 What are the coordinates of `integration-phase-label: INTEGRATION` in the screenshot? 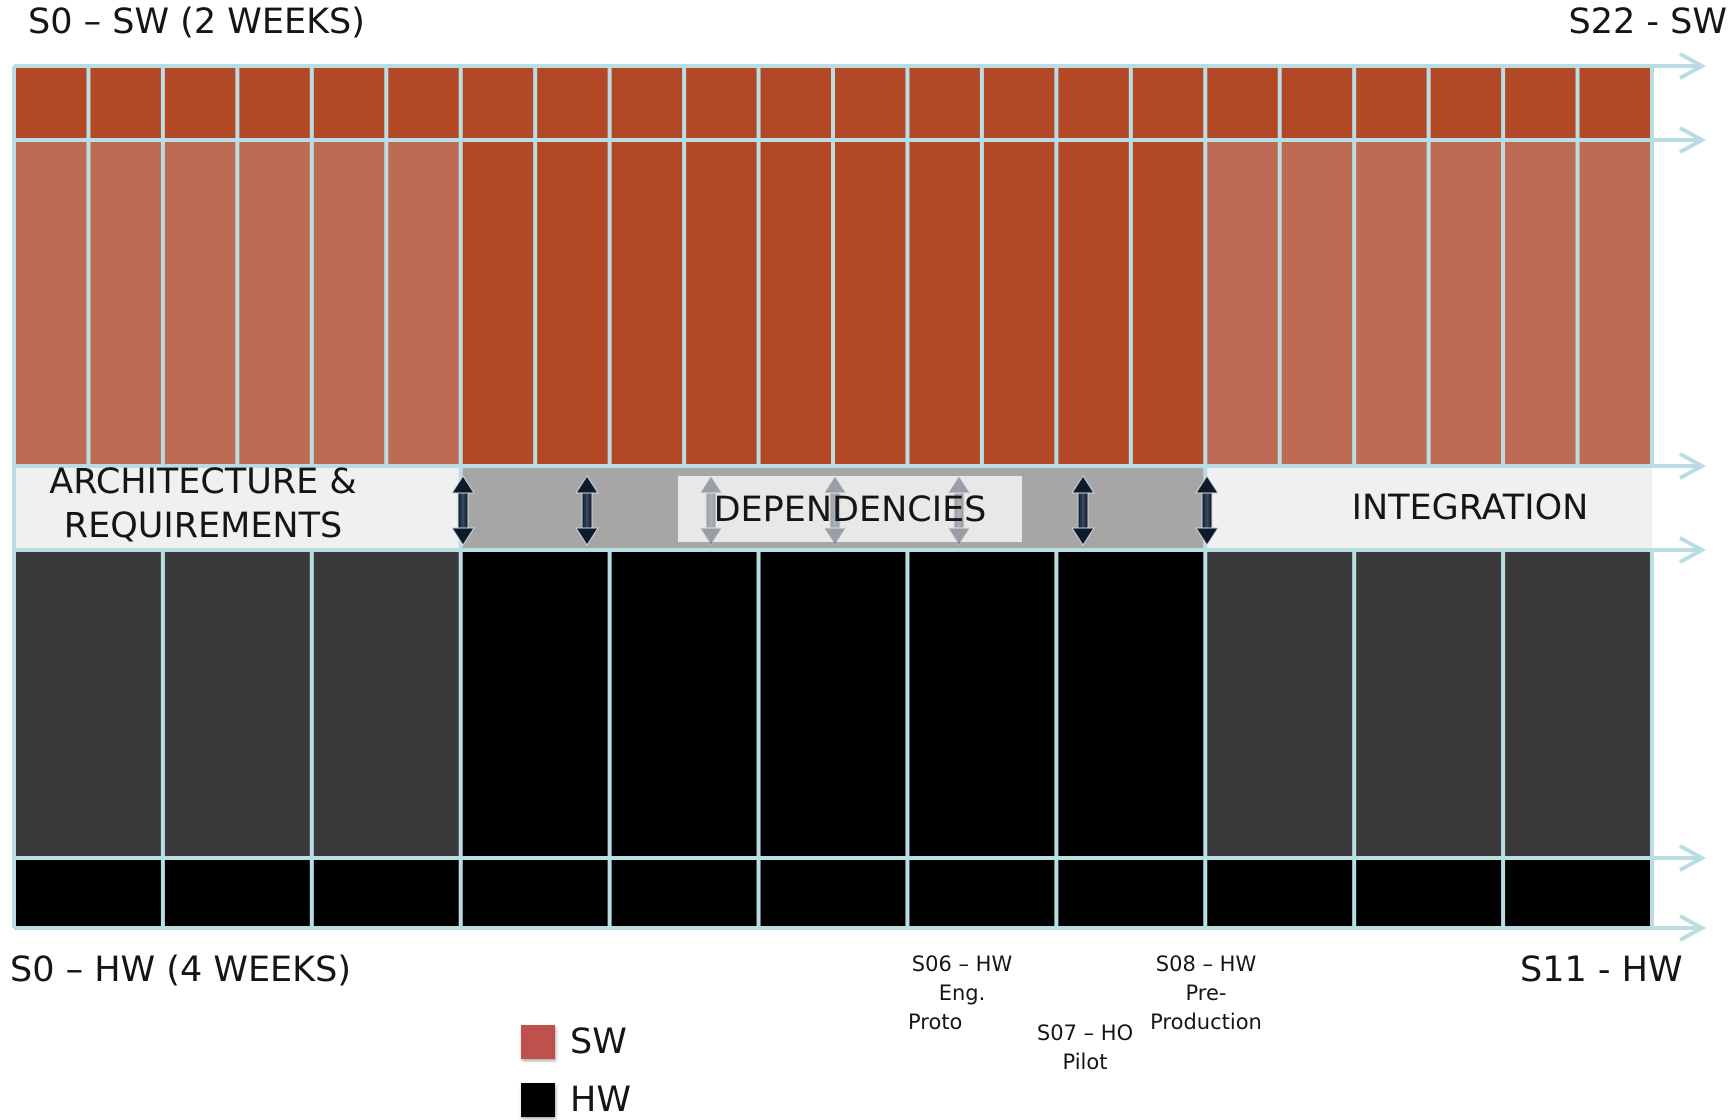 It's located at (1470, 508).